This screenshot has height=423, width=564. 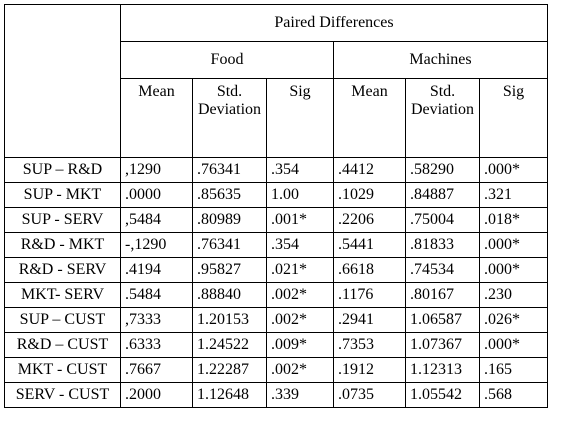 I want to click on cell-machines-std-deviation: 1.06587, so click(x=442, y=320).